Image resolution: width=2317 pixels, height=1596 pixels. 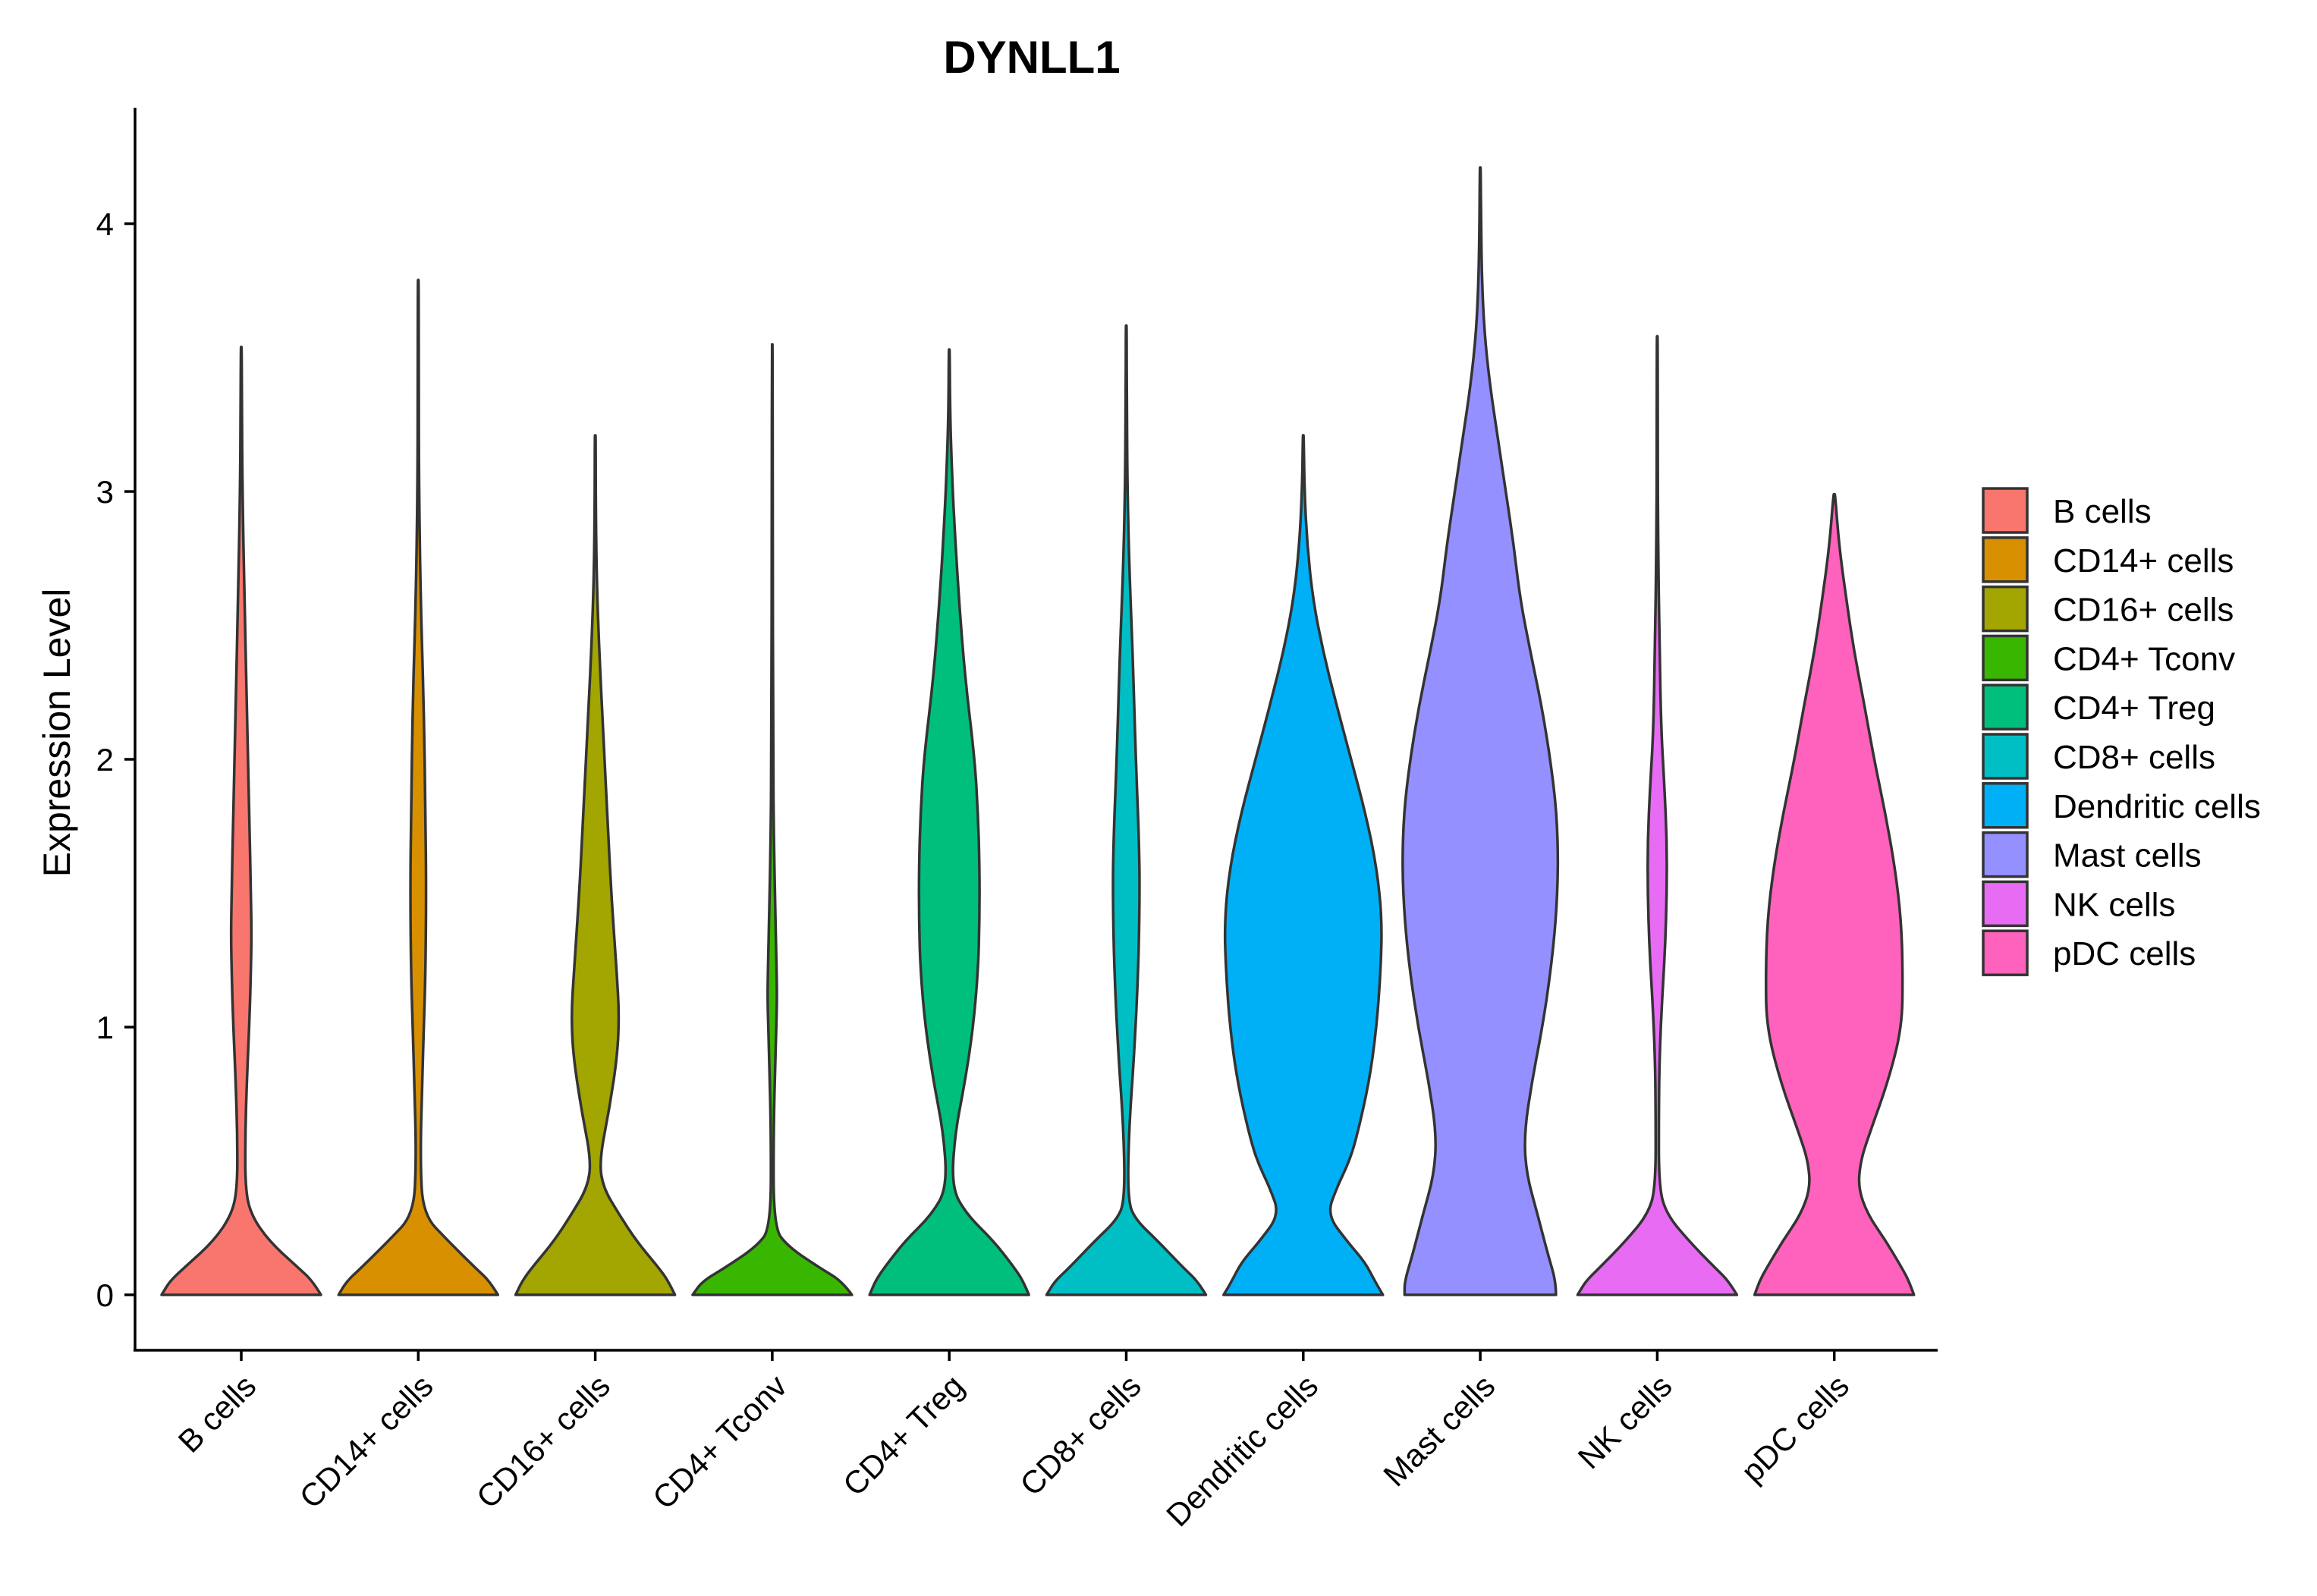 I want to click on legend-label: Mast cells, so click(x=2127, y=856).